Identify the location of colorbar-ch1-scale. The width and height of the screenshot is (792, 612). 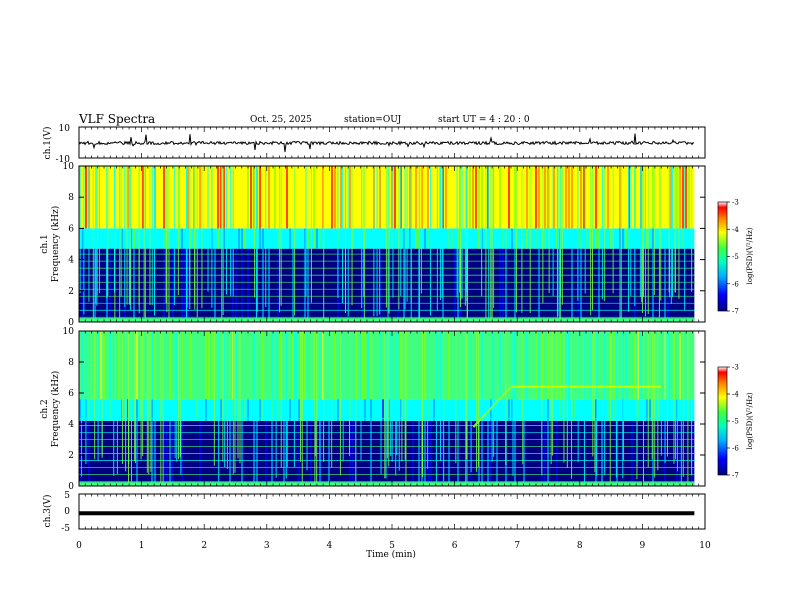
(722, 256).